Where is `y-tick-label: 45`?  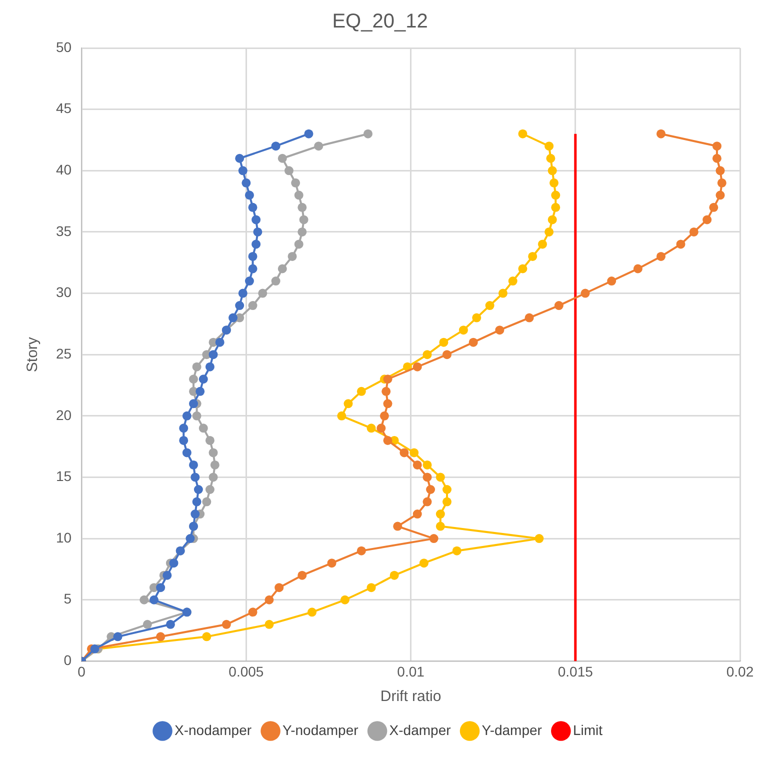 y-tick-label: 45 is located at coordinates (64, 108).